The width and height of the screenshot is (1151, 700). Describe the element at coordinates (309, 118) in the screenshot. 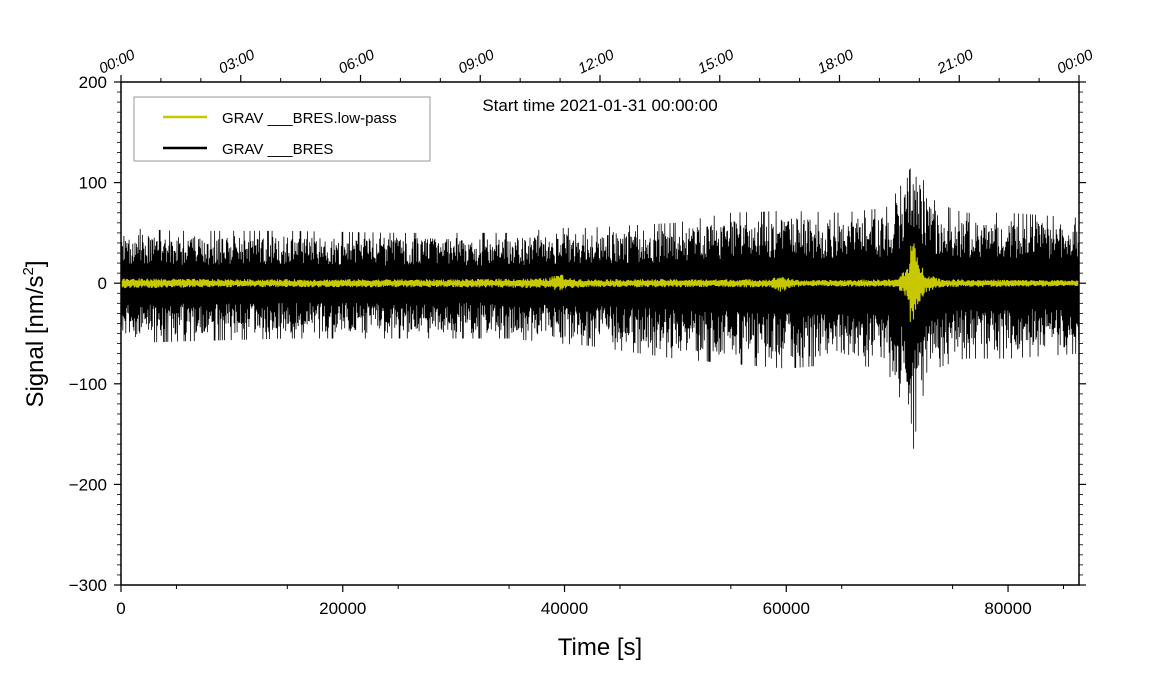

I see `legend-label-low-pass: GRAV ___BRES.low-pass` at that location.